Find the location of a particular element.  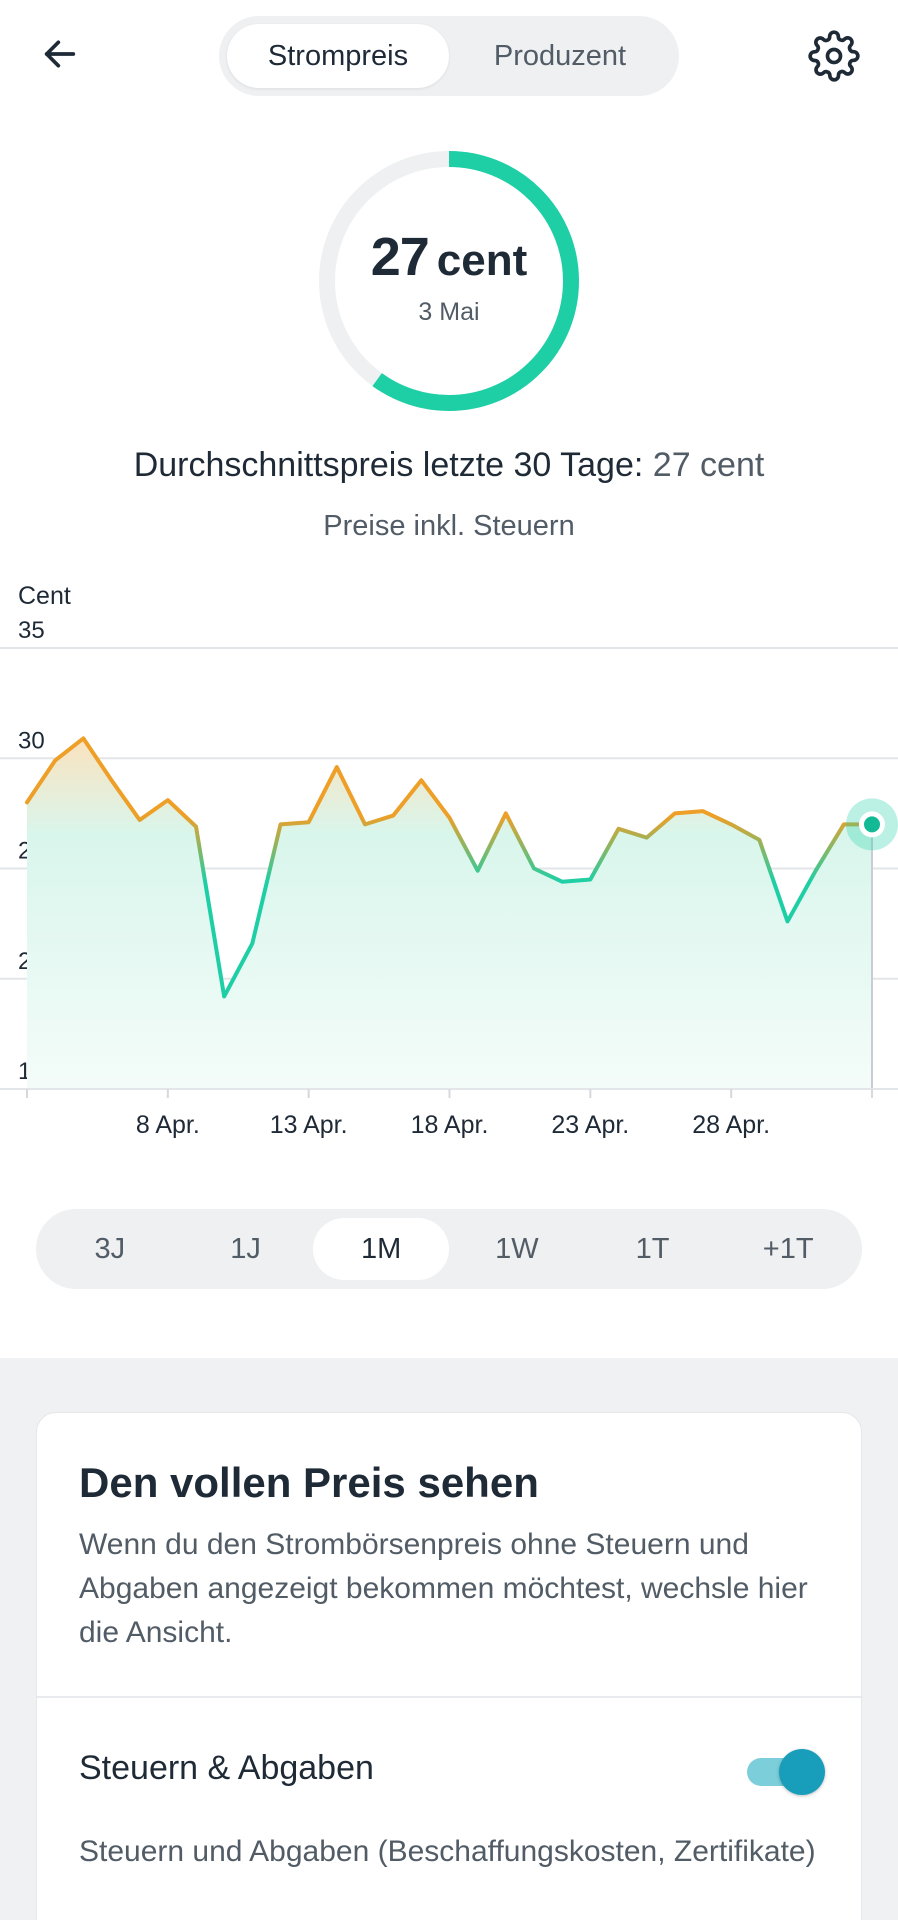

x-tick-label: 23 Apr. is located at coordinates (590, 1125).